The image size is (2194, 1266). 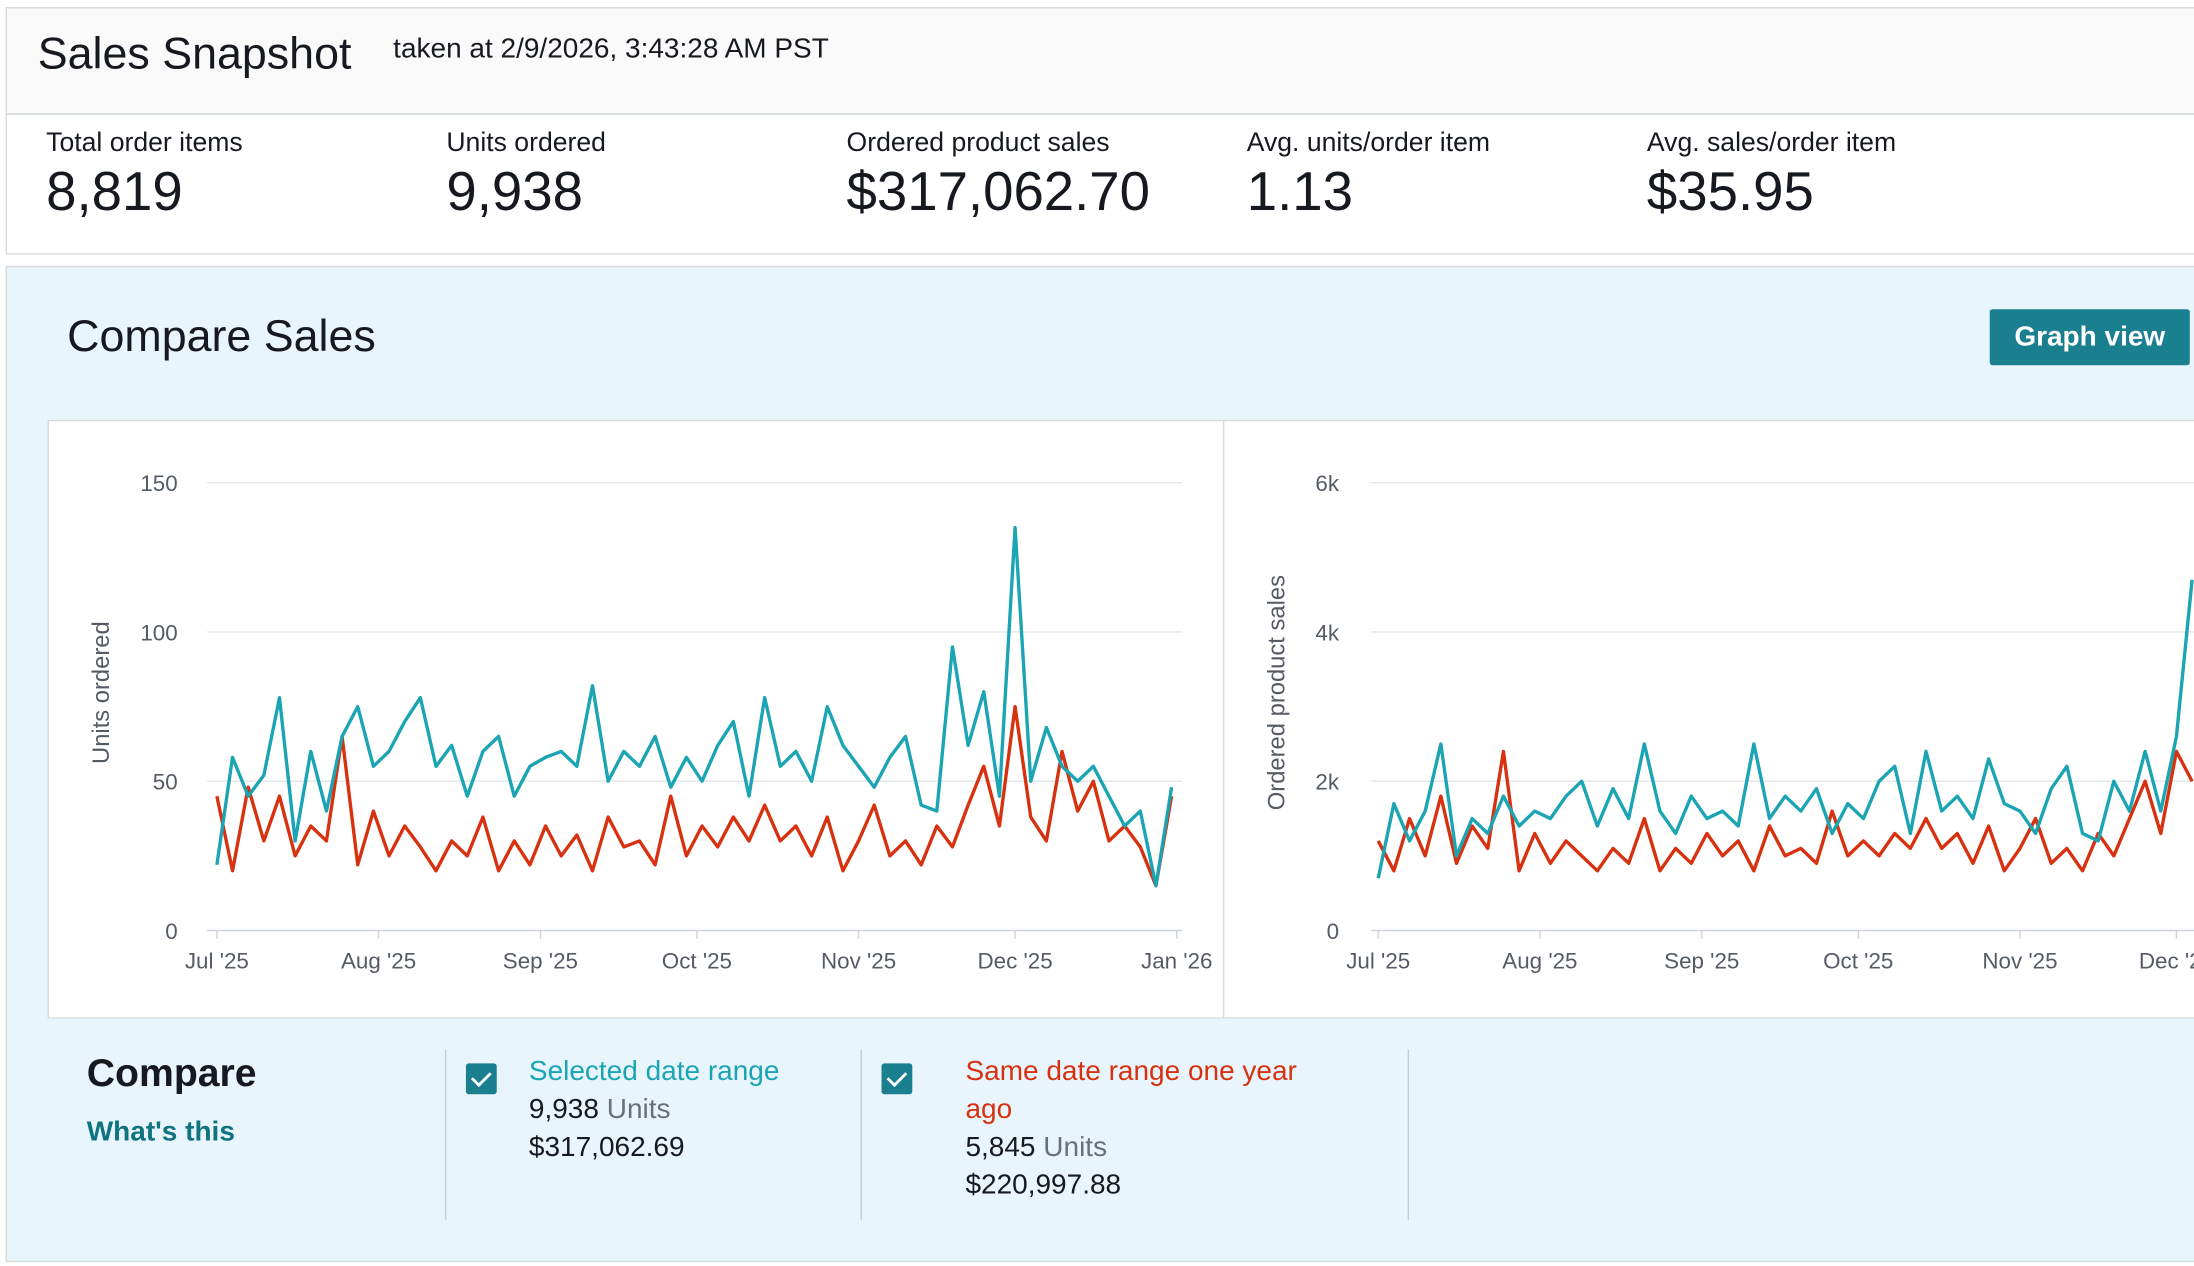 What do you see at coordinates (1176, 960) in the screenshot?
I see `x-tick-label: Jan '26` at bounding box center [1176, 960].